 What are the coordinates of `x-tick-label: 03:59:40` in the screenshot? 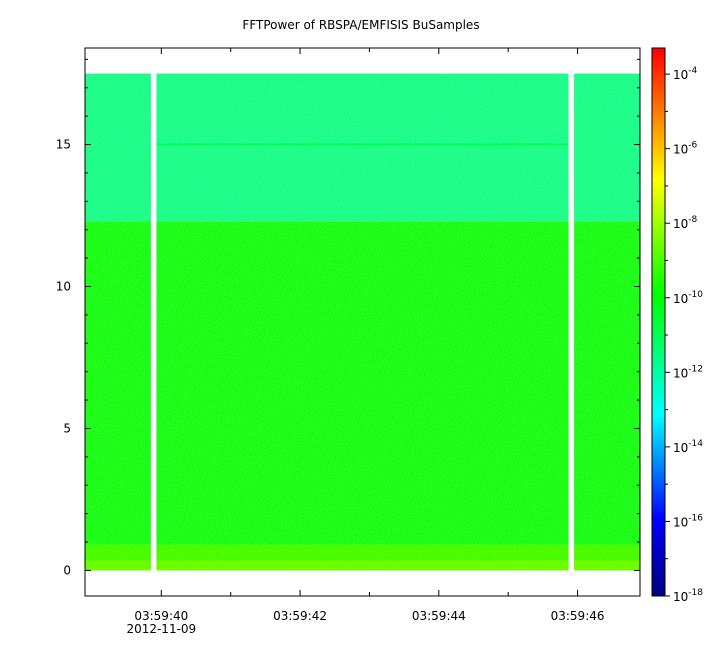 It's located at (161, 616).